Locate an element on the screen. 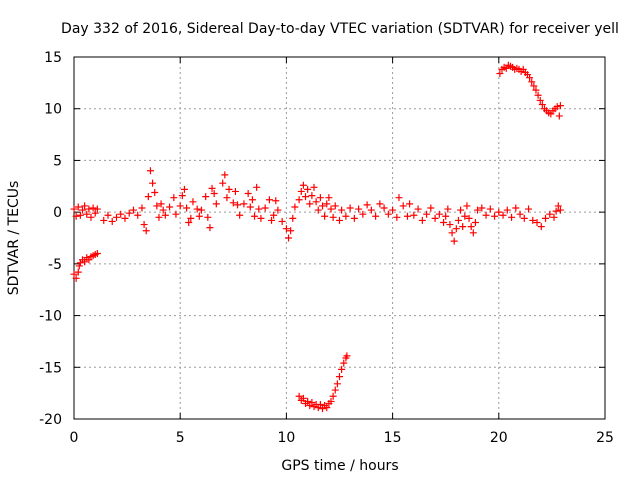 This screenshot has width=640, height=480. x-tick-label: 5 is located at coordinates (180, 438).